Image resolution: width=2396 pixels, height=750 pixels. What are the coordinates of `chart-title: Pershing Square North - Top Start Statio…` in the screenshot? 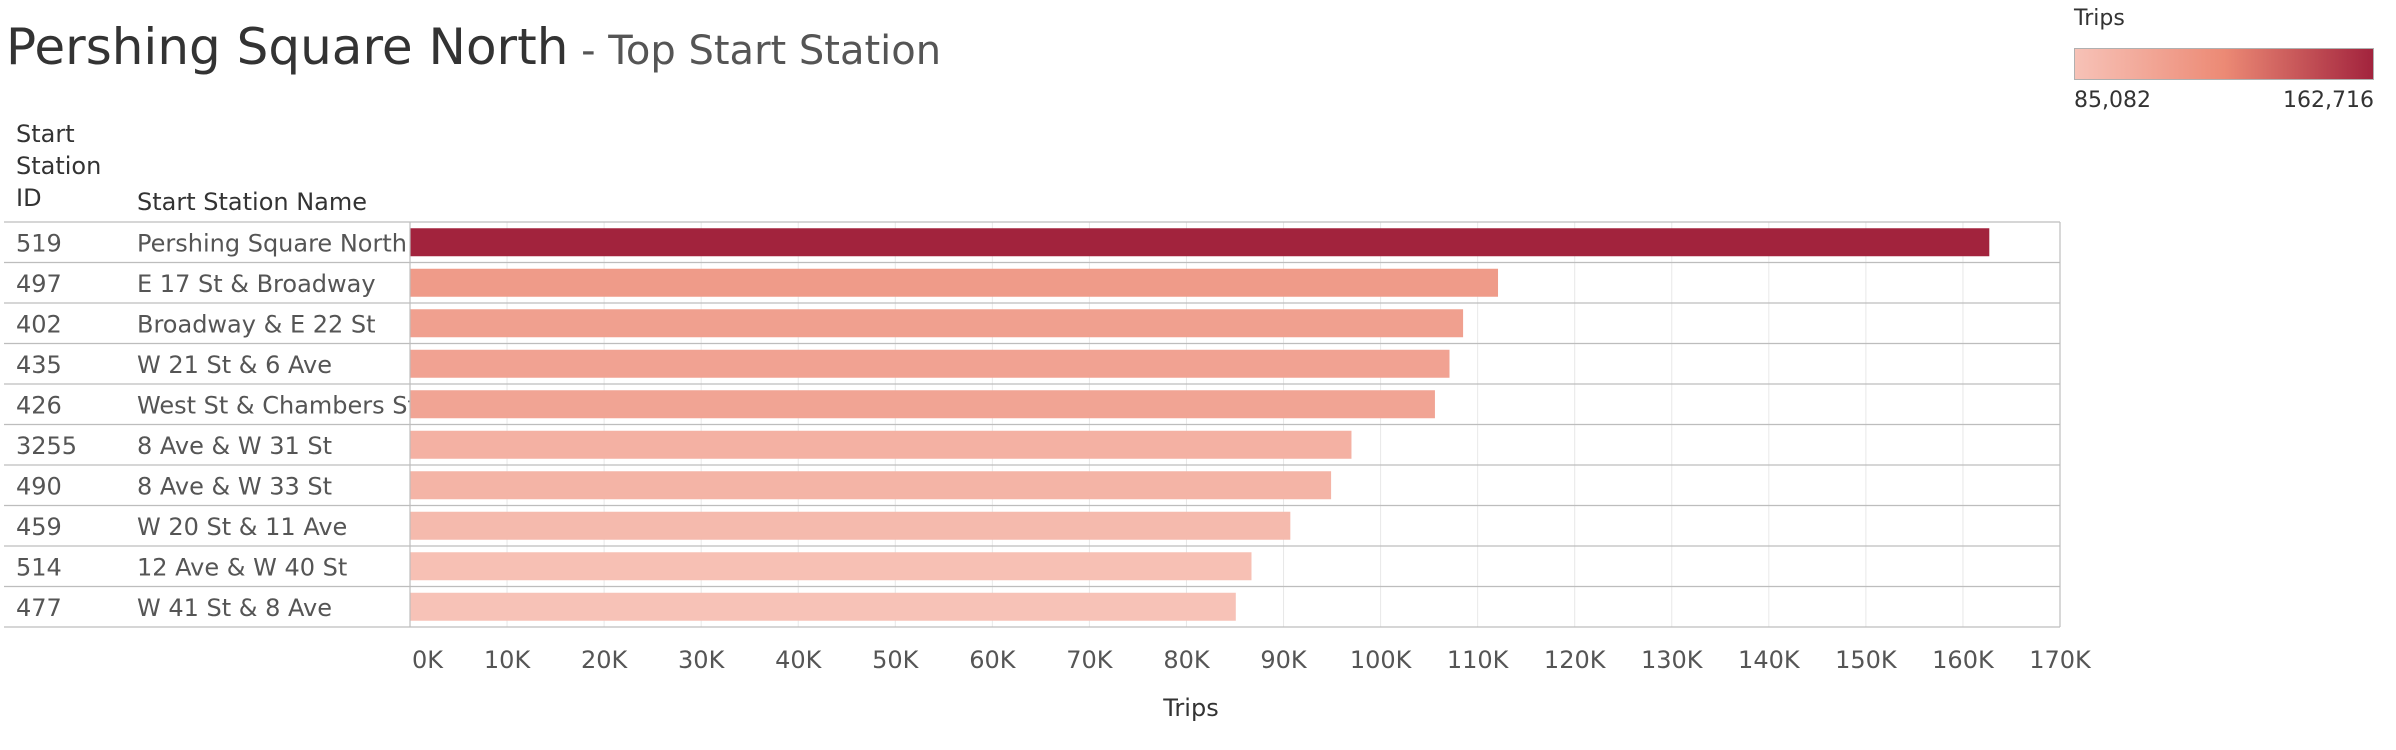 It's located at (473, 47).